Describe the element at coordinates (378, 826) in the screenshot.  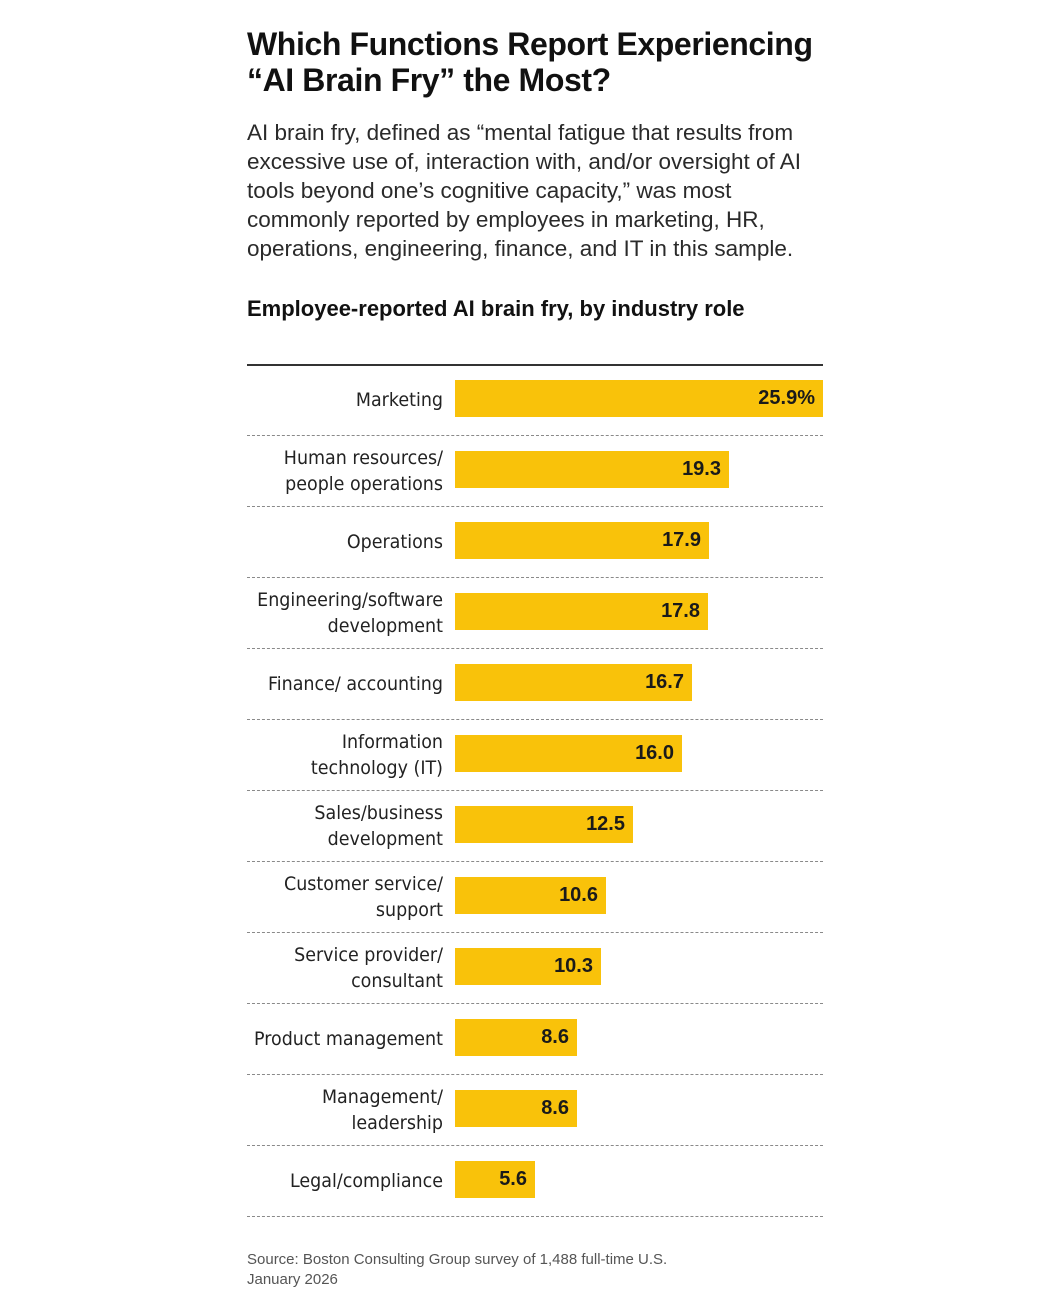
I see `category-label: Sales/business development` at that location.